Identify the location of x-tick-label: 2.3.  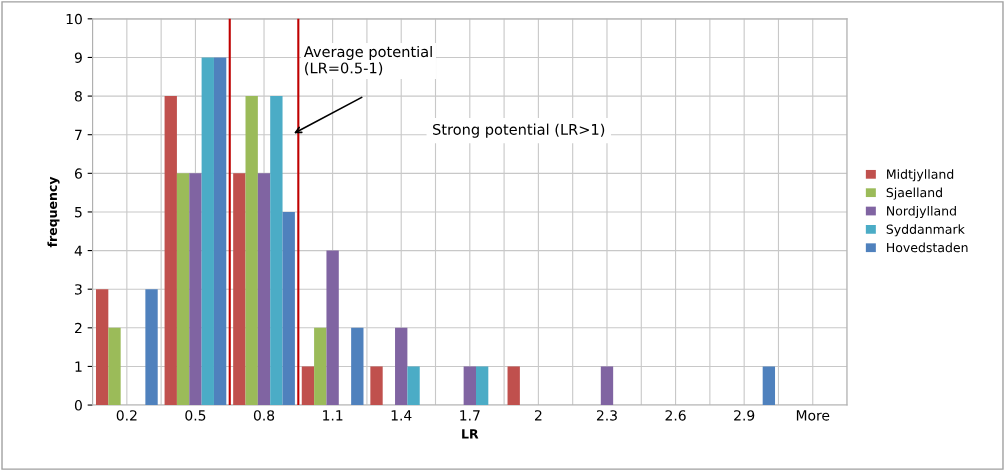
(606, 415).